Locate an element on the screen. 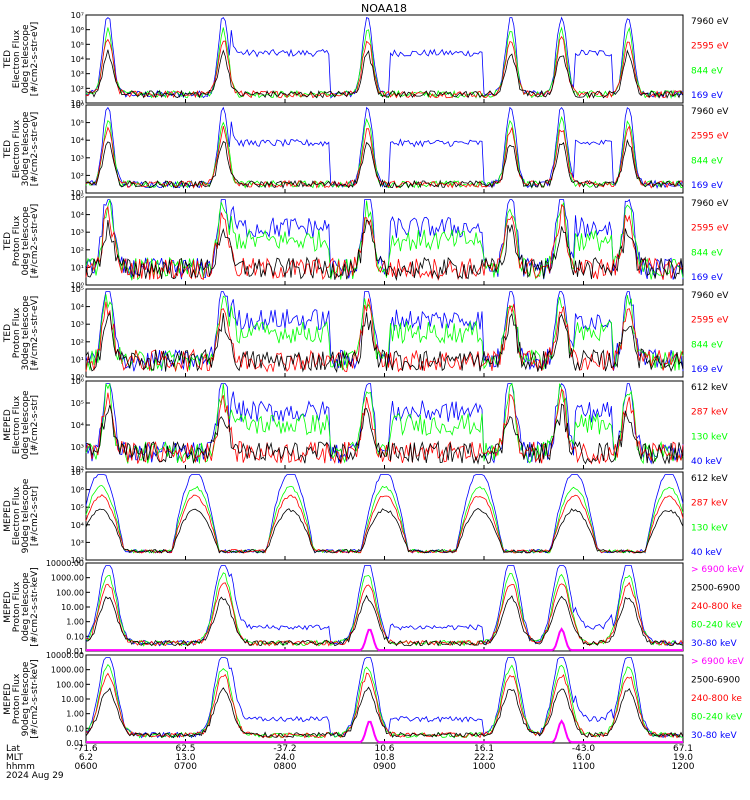 The image size is (750, 800). y-axis-label-line: [#/cm2-s-str-keV] is located at coordinates (35, 606).